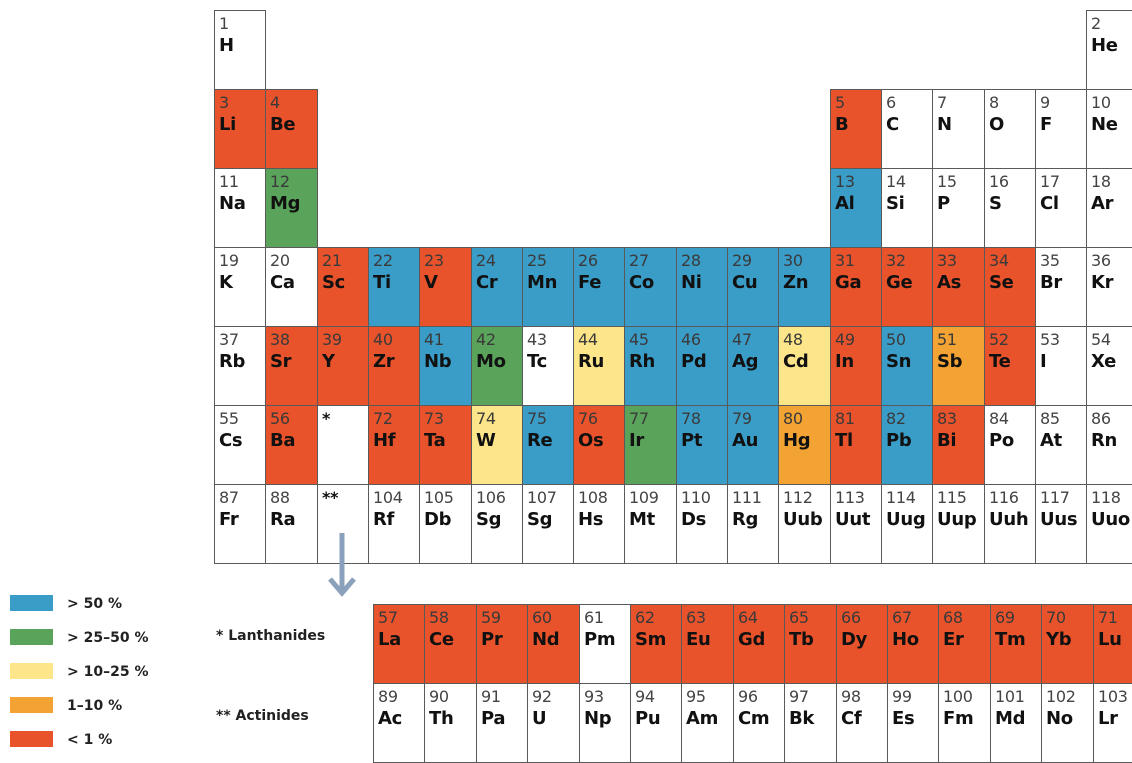 This screenshot has height=763, width=1132. I want to click on atomic-number: 60, so click(542, 617).